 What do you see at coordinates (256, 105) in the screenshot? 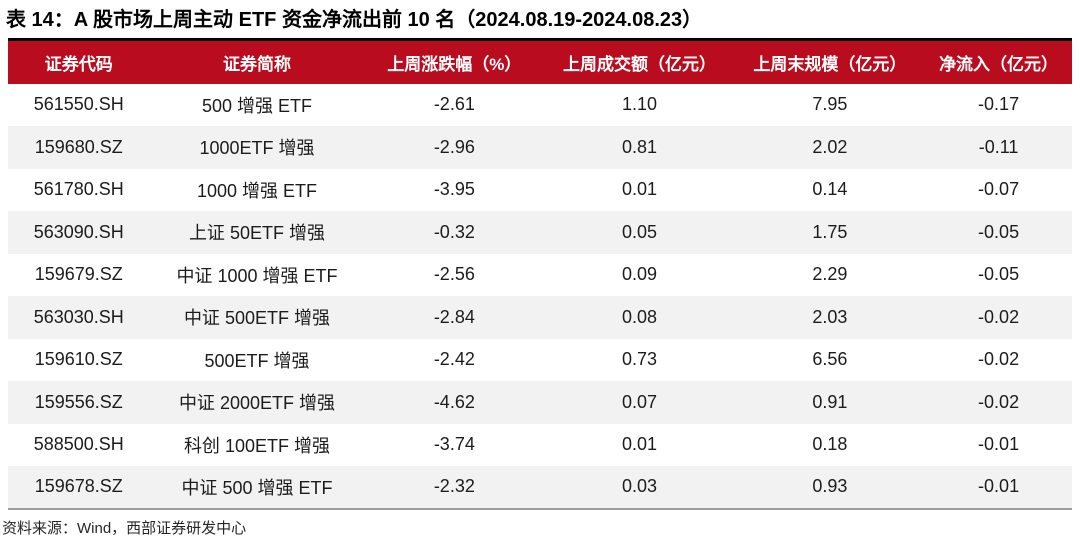
I see `cell-name: 500 增强 ETF` at bounding box center [256, 105].